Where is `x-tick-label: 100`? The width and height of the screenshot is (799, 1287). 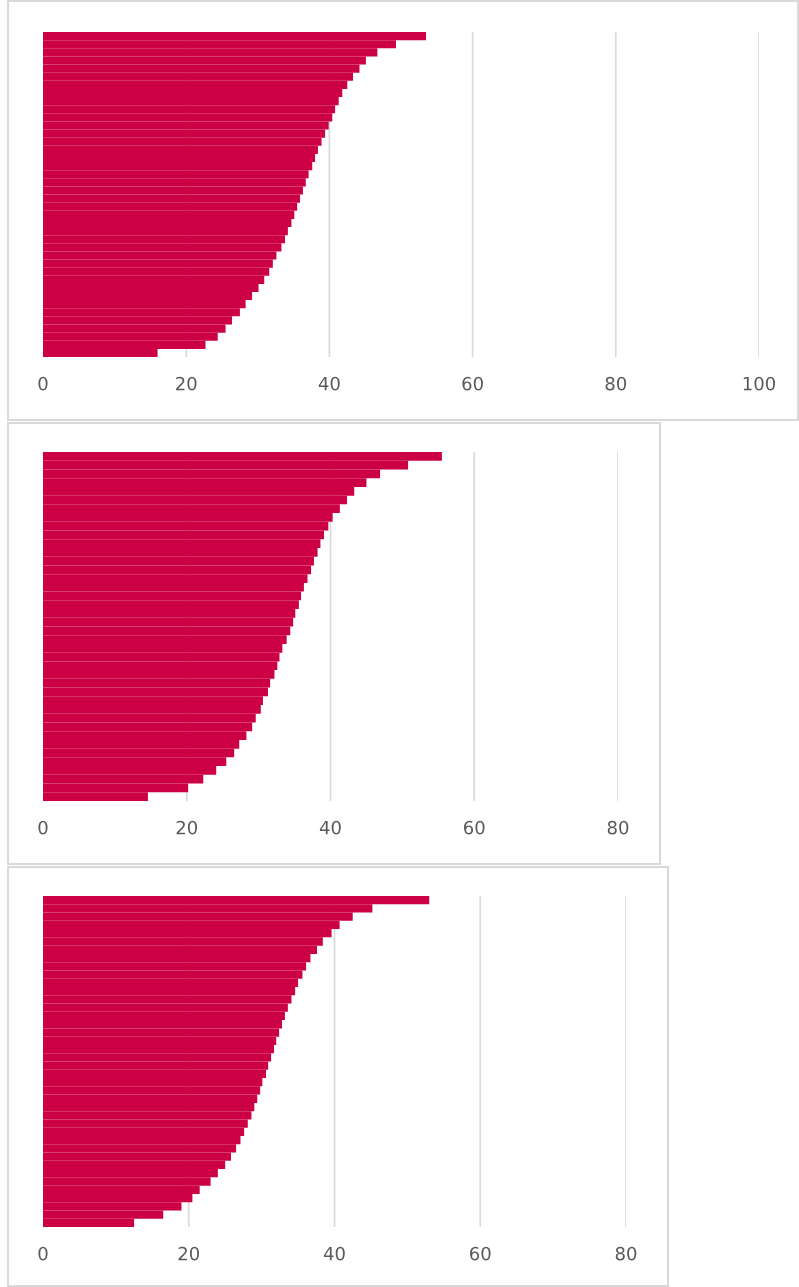 x-tick-label: 100 is located at coordinates (759, 383).